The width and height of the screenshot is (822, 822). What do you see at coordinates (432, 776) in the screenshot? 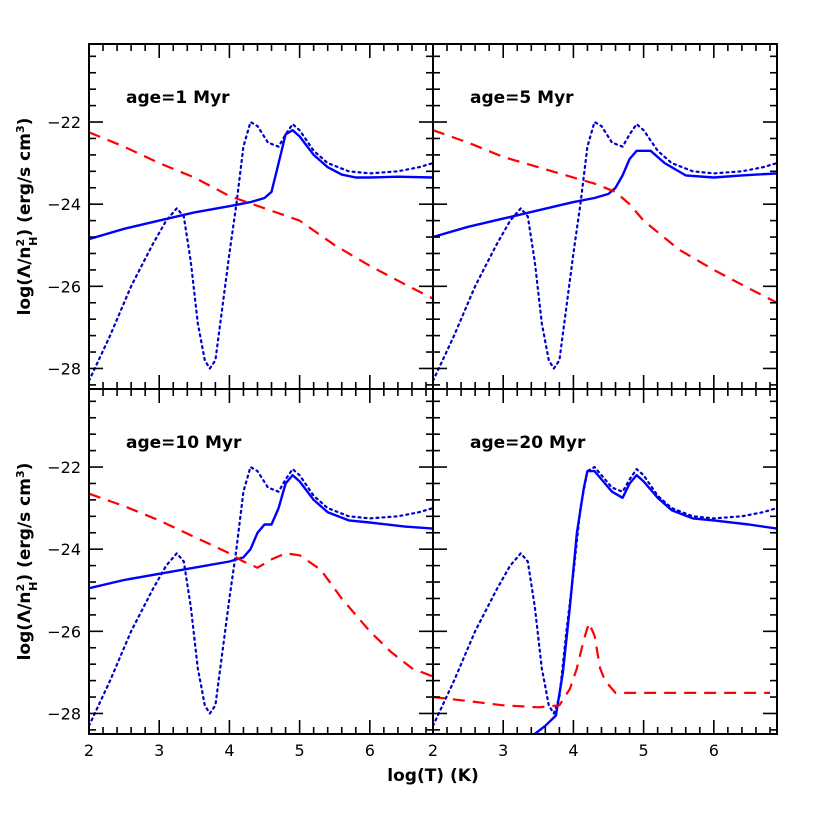
I see `x-axis-title: log(T) (K)` at bounding box center [432, 776].